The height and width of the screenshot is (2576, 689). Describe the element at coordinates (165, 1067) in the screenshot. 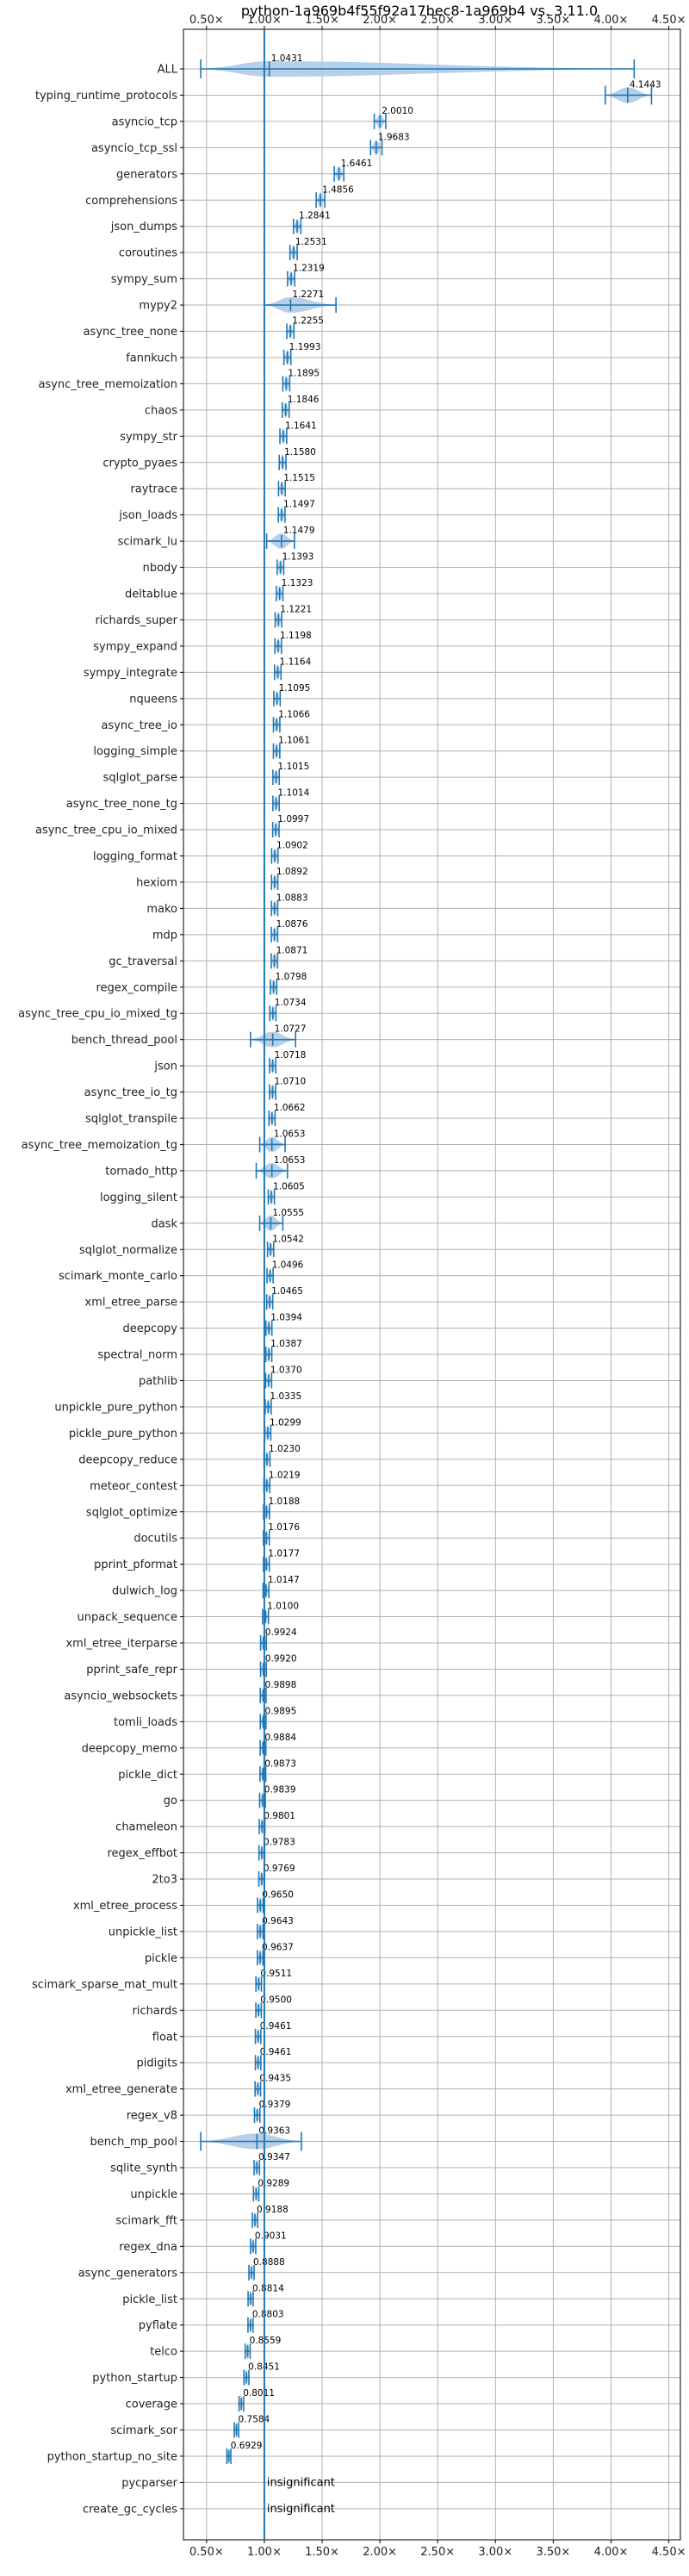

I see `benchmark-label: json` at that location.